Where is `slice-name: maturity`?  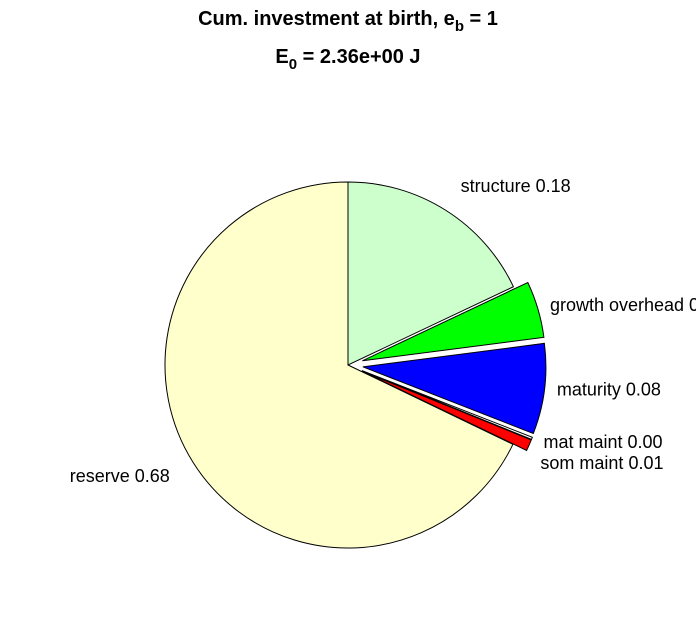
slice-name: maturity is located at coordinates (589, 389).